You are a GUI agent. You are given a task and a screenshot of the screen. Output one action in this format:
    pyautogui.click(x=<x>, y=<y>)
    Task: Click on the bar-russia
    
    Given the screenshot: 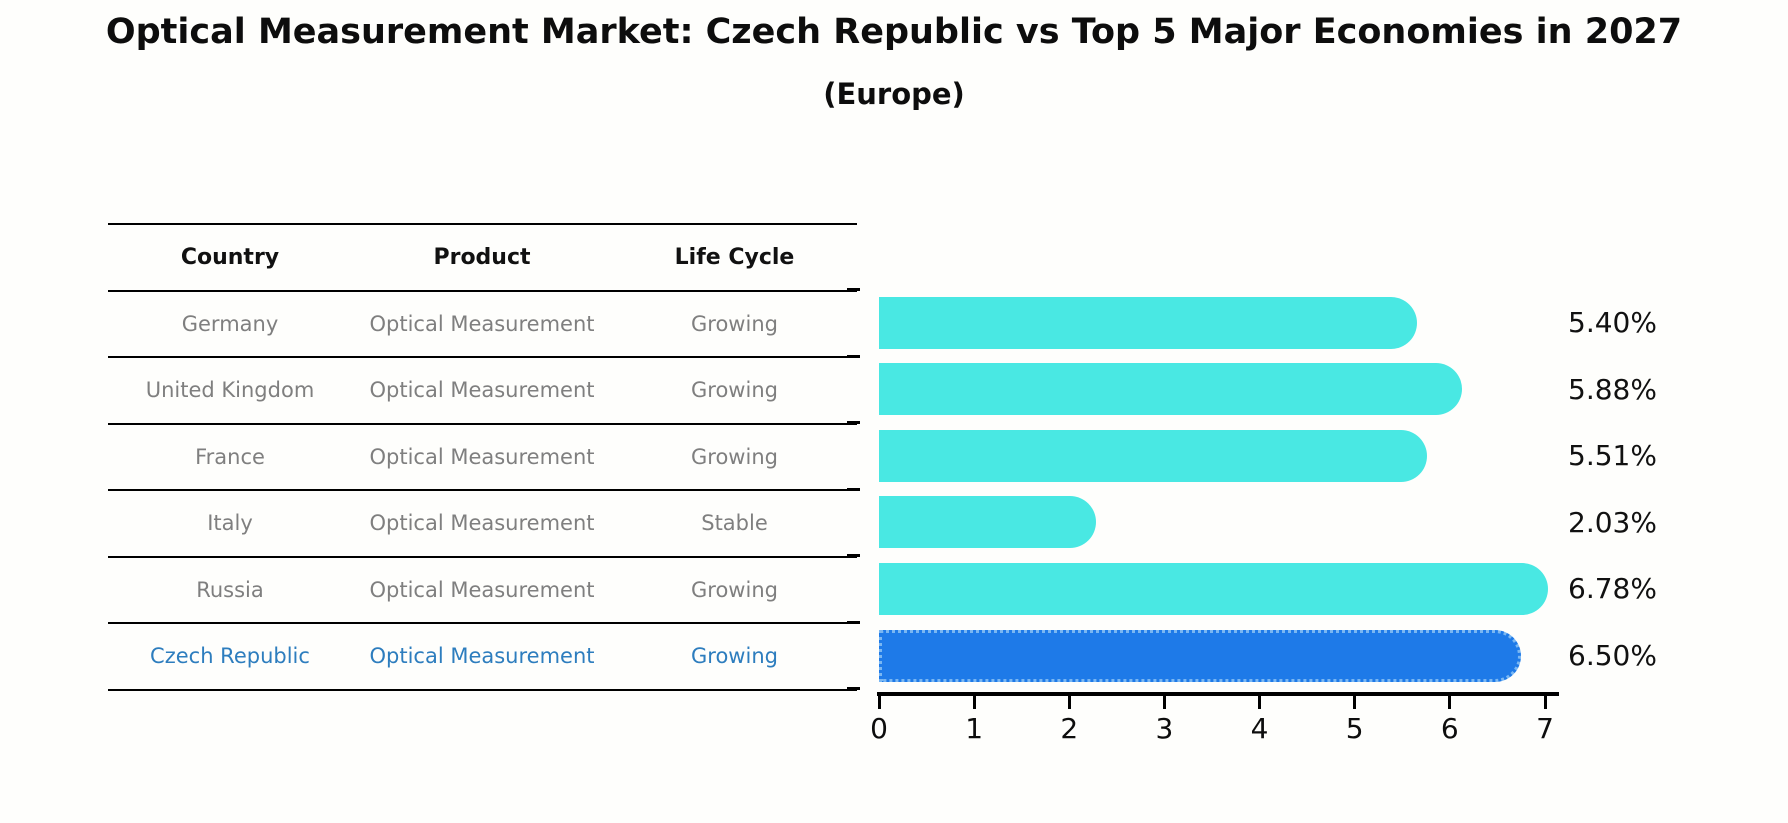 What is the action you would take?
    pyautogui.click(x=1214, y=588)
    